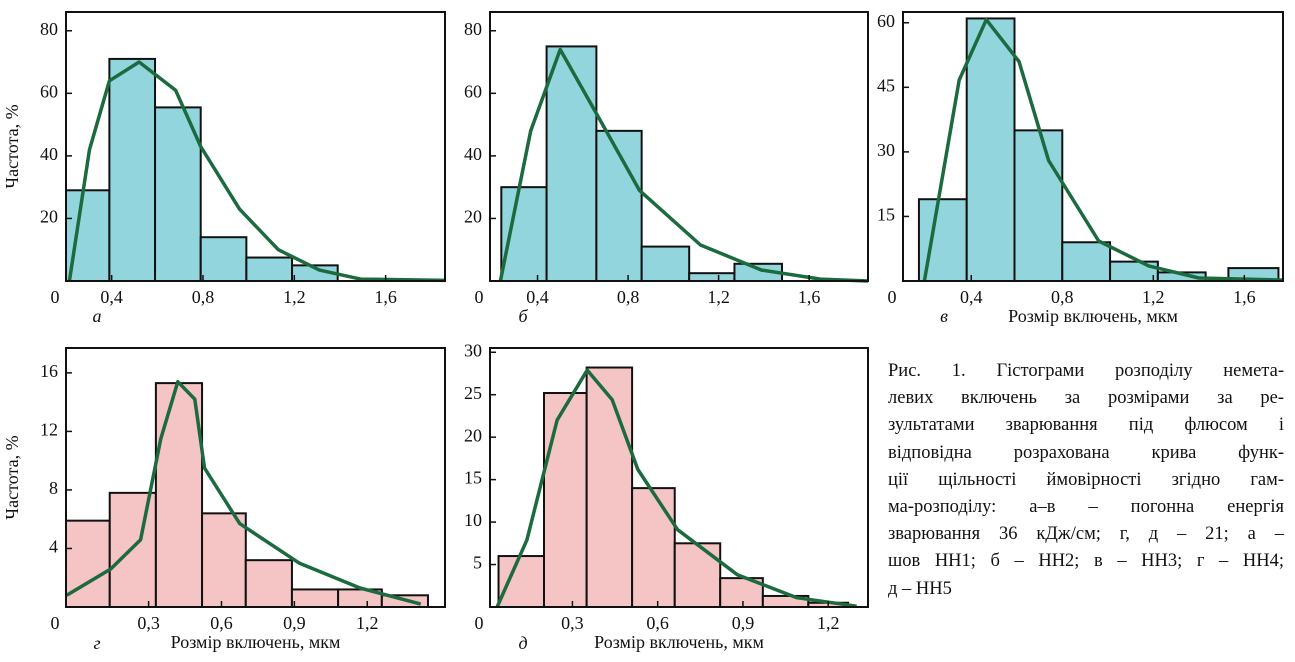 The image size is (1295, 662). I want to click on y-tick-label: 16, so click(49, 371).